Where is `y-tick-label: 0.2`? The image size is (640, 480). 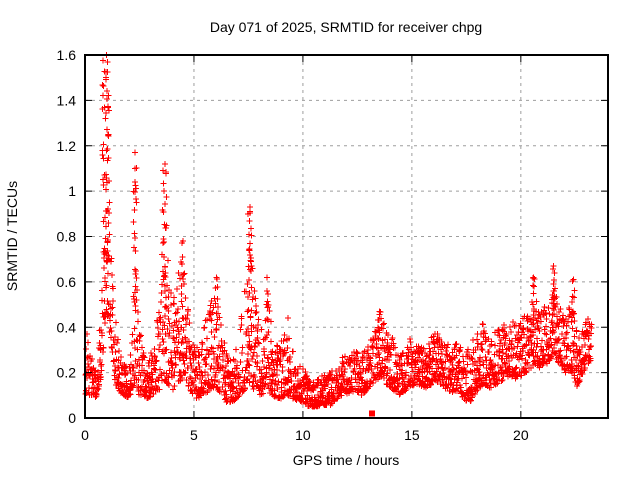 y-tick-label: 0.2 is located at coordinates (67, 373).